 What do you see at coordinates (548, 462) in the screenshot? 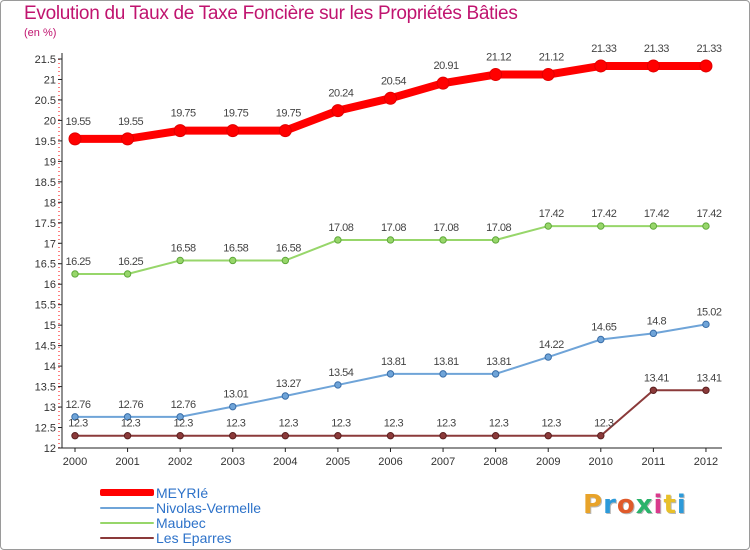
I see `x-tick-label: 2009` at bounding box center [548, 462].